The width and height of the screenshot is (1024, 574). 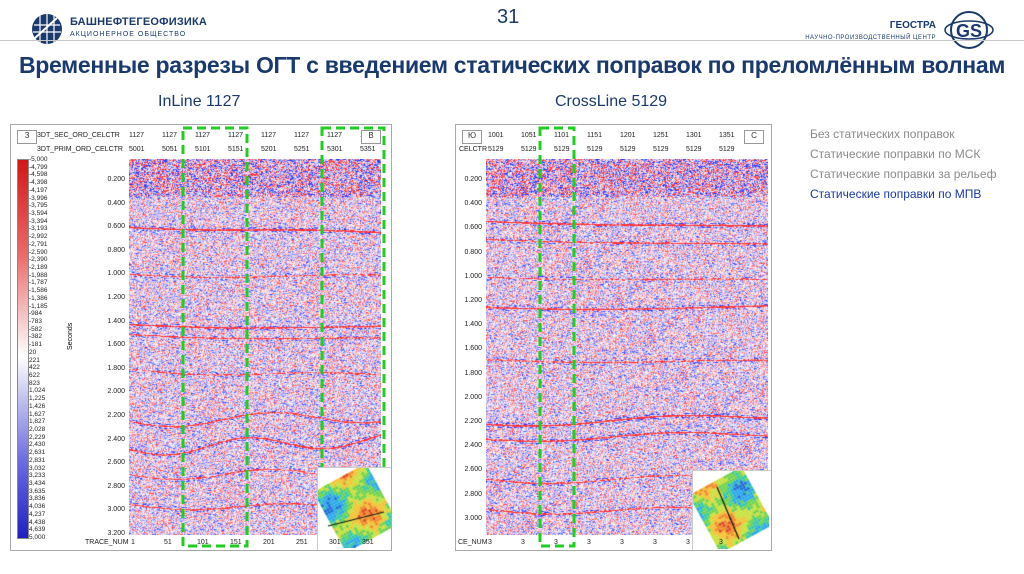 I want to click on legend-item-relief-statics: Статические поправки за рельеф, so click(x=903, y=174).